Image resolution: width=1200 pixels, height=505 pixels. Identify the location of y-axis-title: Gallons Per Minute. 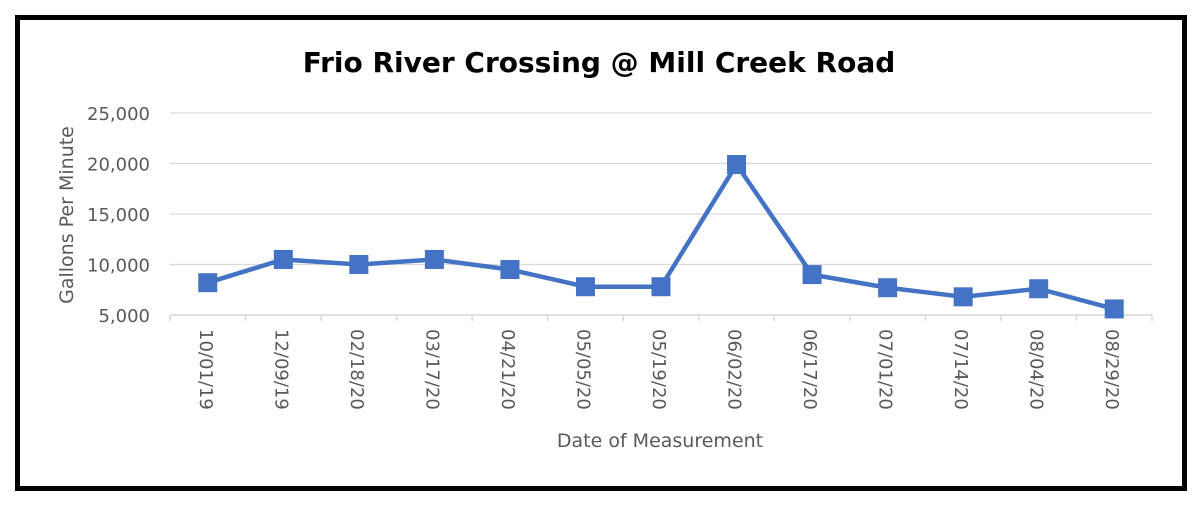
(67, 215).